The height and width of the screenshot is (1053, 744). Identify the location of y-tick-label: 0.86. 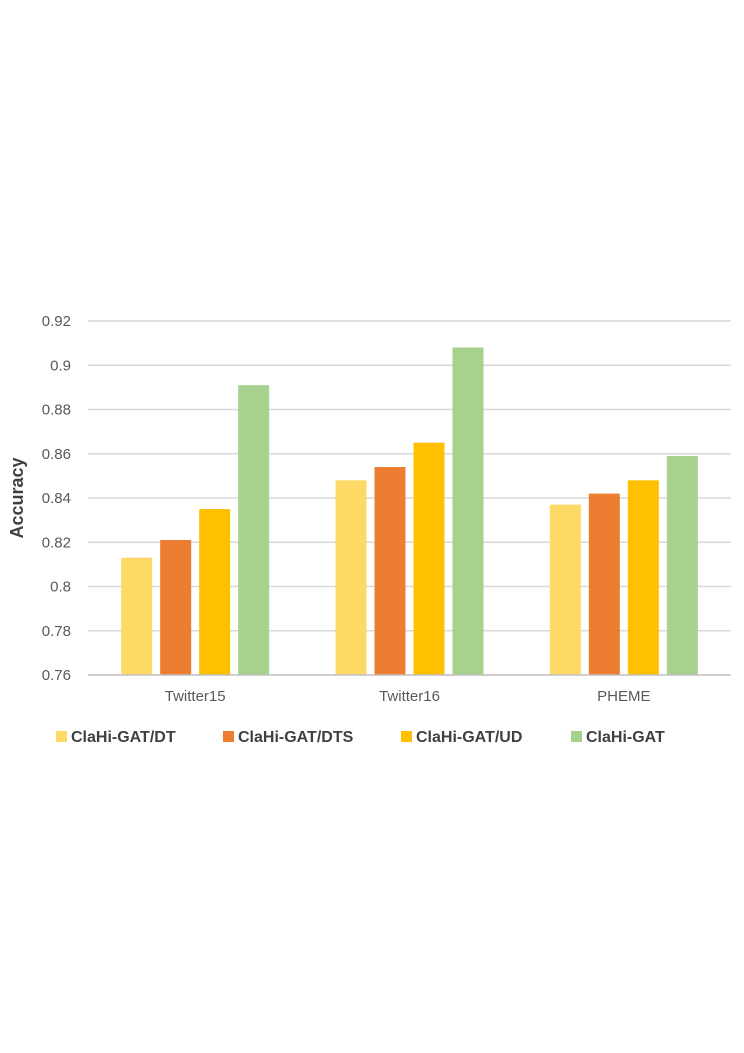
(56, 454).